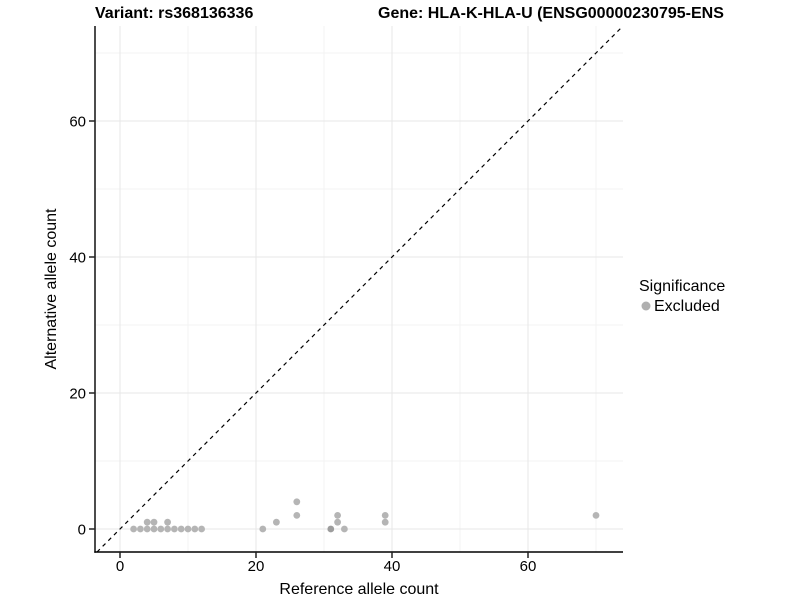 This screenshot has width=800, height=600. I want to click on variant-title: Variant: rs368136336, so click(174, 13).